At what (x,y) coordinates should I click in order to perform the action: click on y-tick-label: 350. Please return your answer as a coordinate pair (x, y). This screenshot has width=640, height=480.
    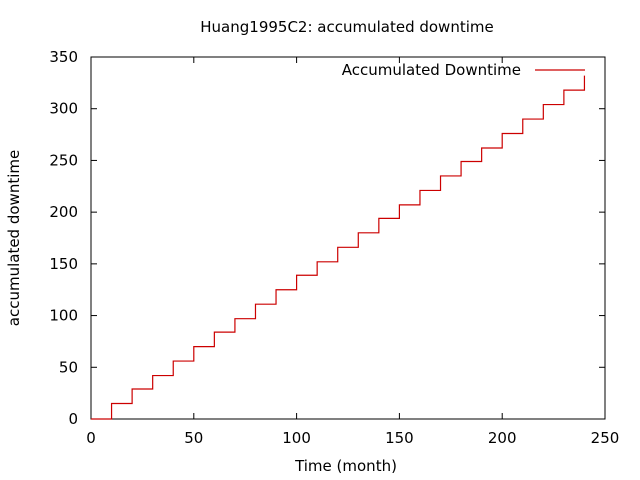
    Looking at the image, I should click on (63, 57).